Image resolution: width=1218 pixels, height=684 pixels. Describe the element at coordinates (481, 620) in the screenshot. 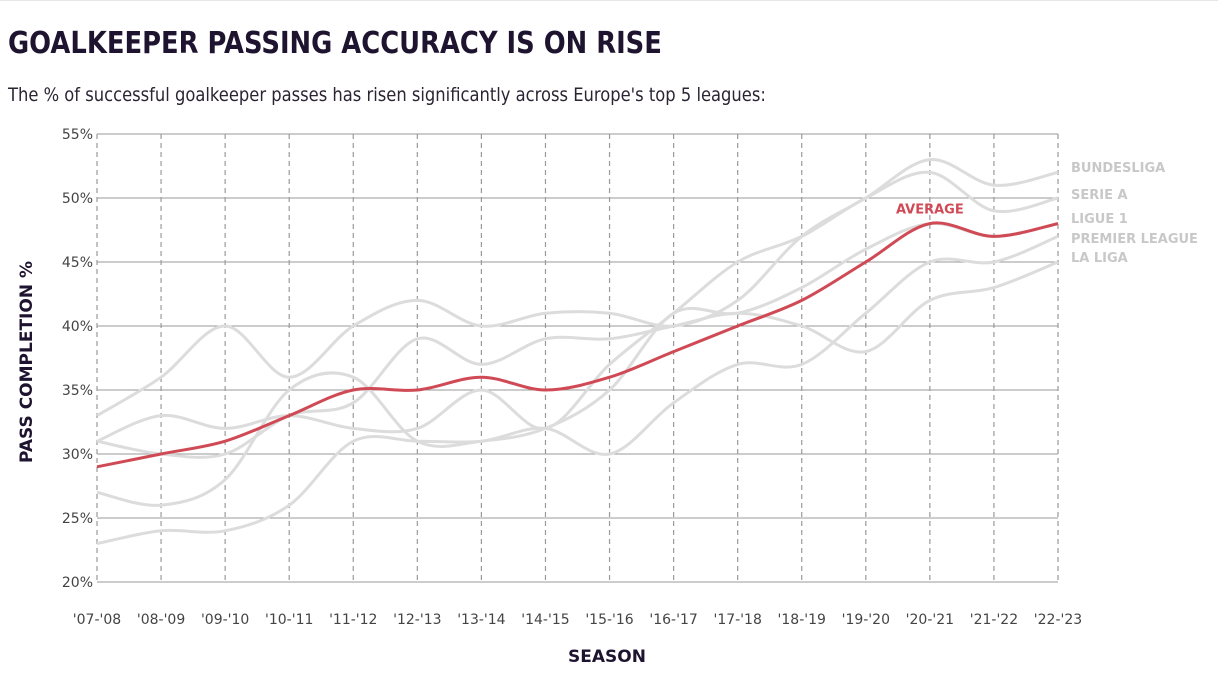

I see `x-tick-label: '13-'14` at that location.